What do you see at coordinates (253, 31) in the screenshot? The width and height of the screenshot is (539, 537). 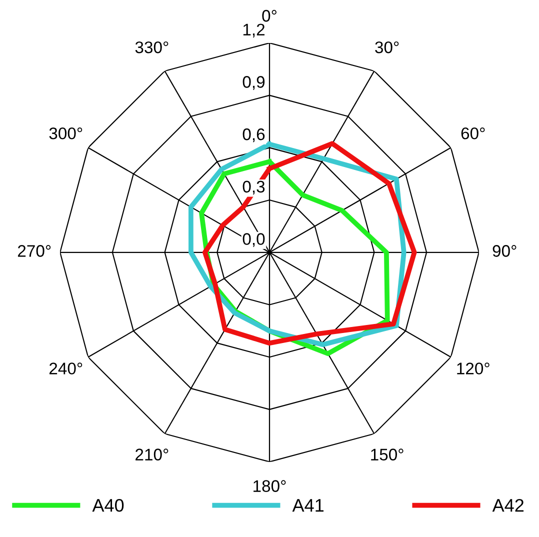 I see `y-tick-label: 1,2` at bounding box center [253, 31].